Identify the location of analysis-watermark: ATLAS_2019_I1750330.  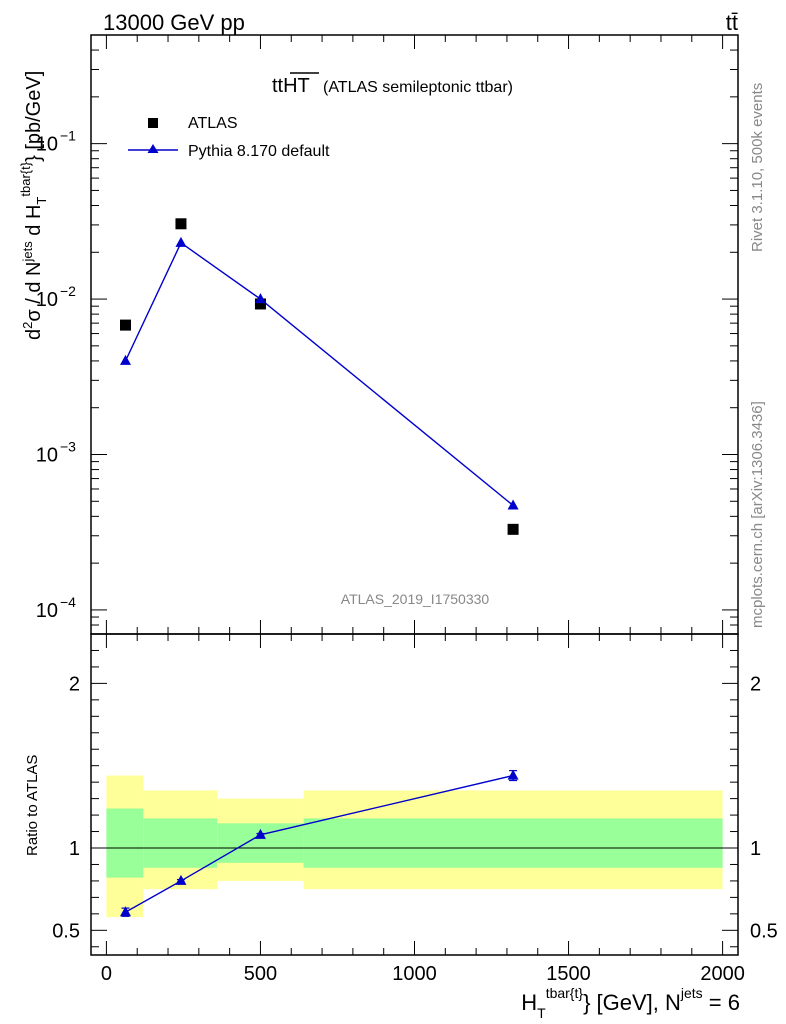
(415, 599).